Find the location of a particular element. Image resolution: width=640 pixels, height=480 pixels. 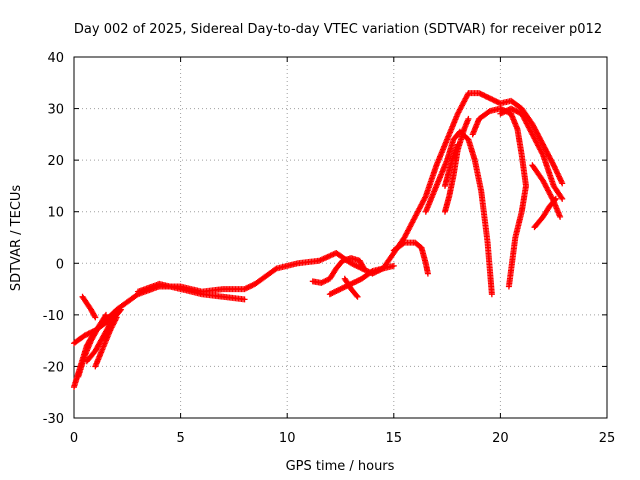

y-tick-label: -30 is located at coordinates (53, 419).